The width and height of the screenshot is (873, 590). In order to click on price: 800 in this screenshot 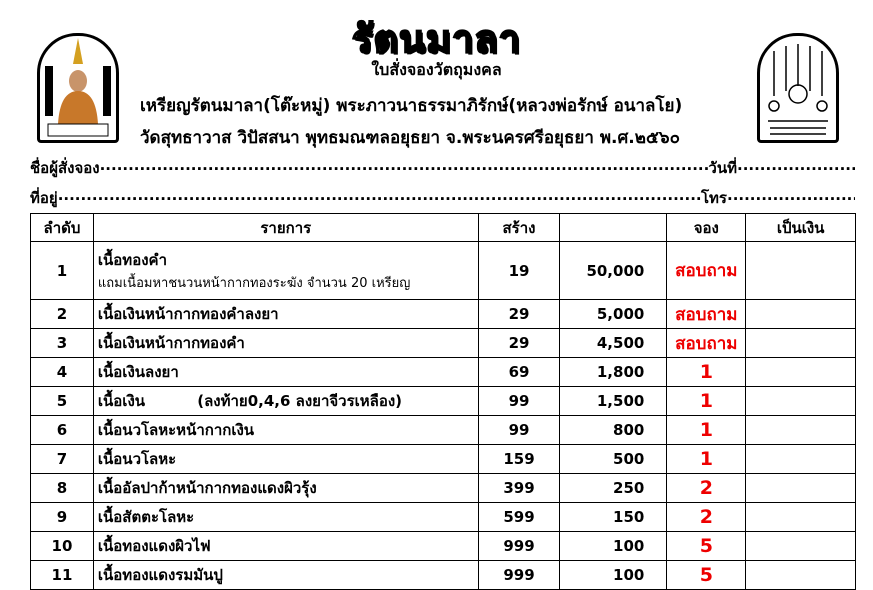, I will do `click(613, 430)`.